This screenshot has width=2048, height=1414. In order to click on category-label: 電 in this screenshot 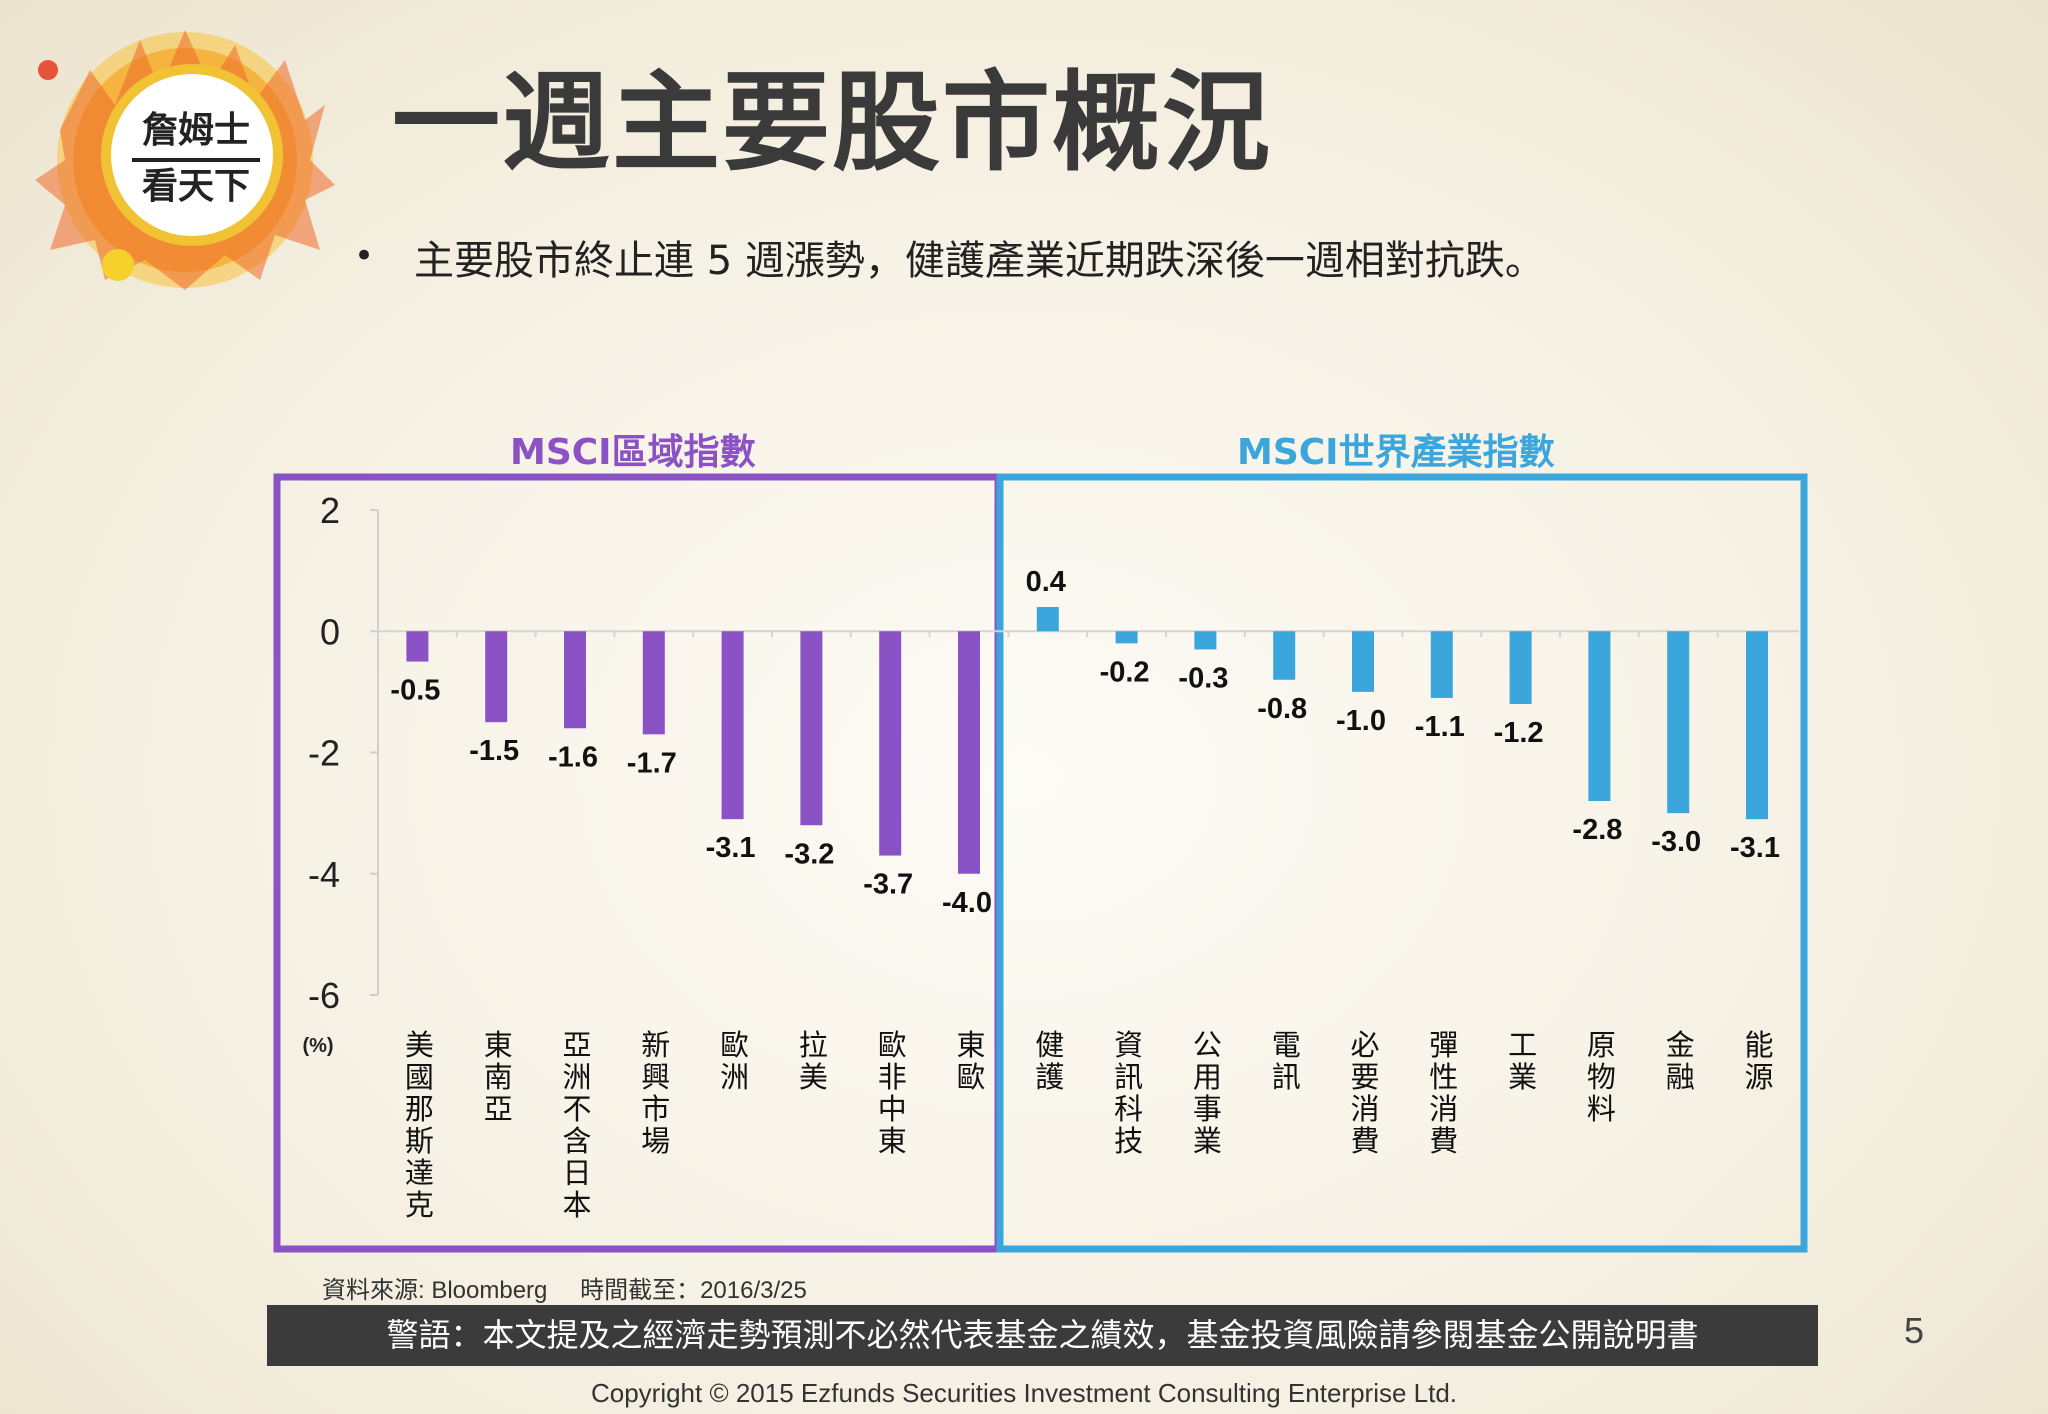, I will do `click(1286, 1045)`.